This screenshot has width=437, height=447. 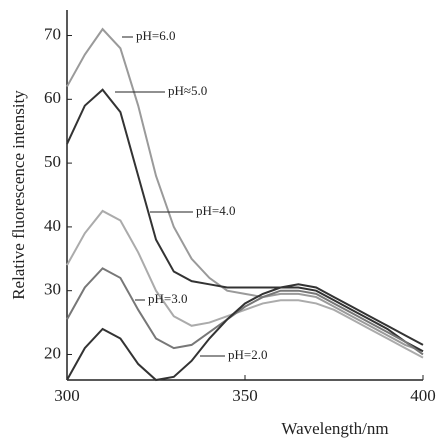 I want to click on y-tick-label: 60, so click(x=52, y=97).